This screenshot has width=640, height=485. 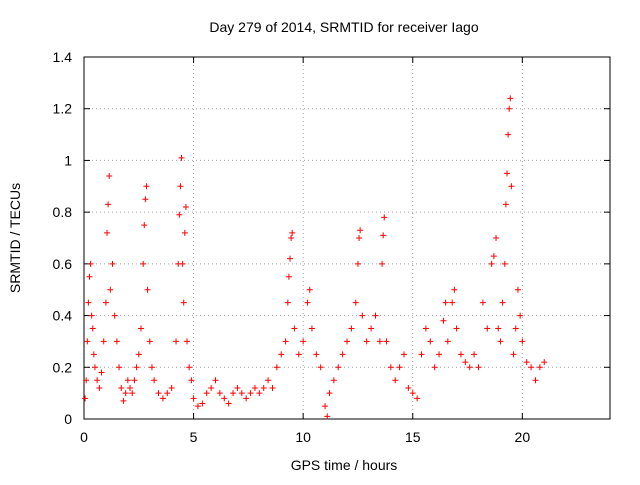 What do you see at coordinates (523, 437) in the screenshot?
I see `x-tick-label: 20` at bounding box center [523, 437].